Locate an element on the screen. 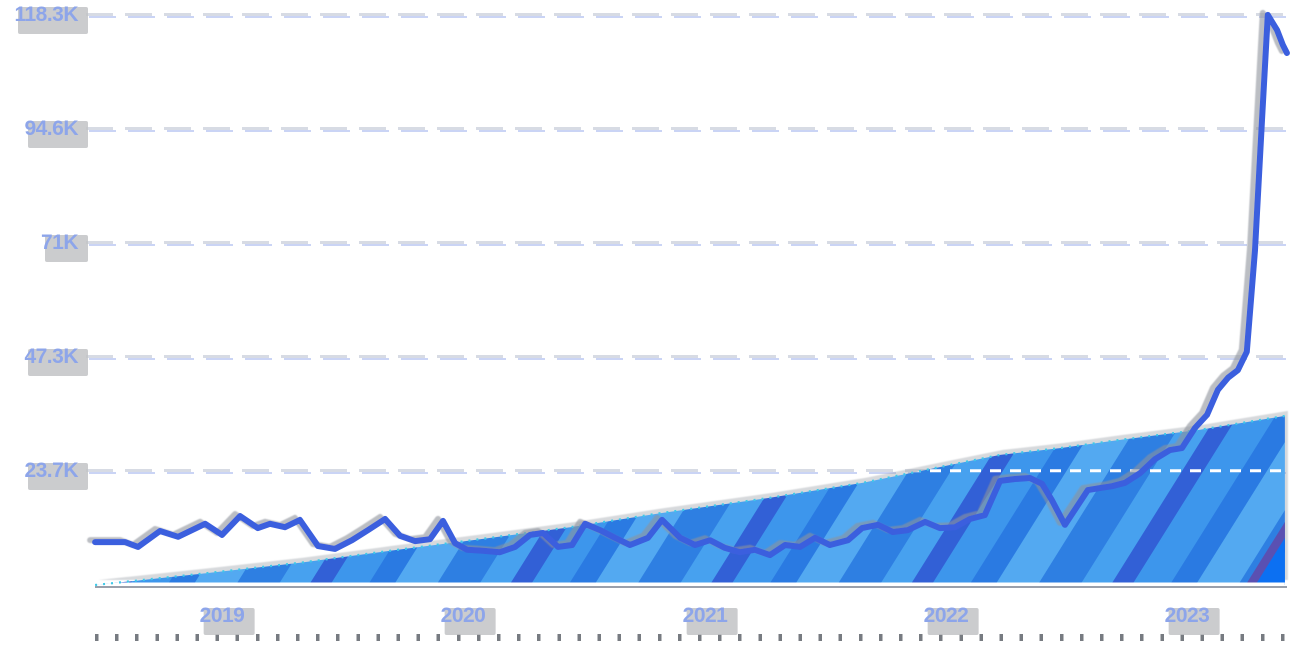  y-axis-label: 47.3K is located at coordinates (56, 360).